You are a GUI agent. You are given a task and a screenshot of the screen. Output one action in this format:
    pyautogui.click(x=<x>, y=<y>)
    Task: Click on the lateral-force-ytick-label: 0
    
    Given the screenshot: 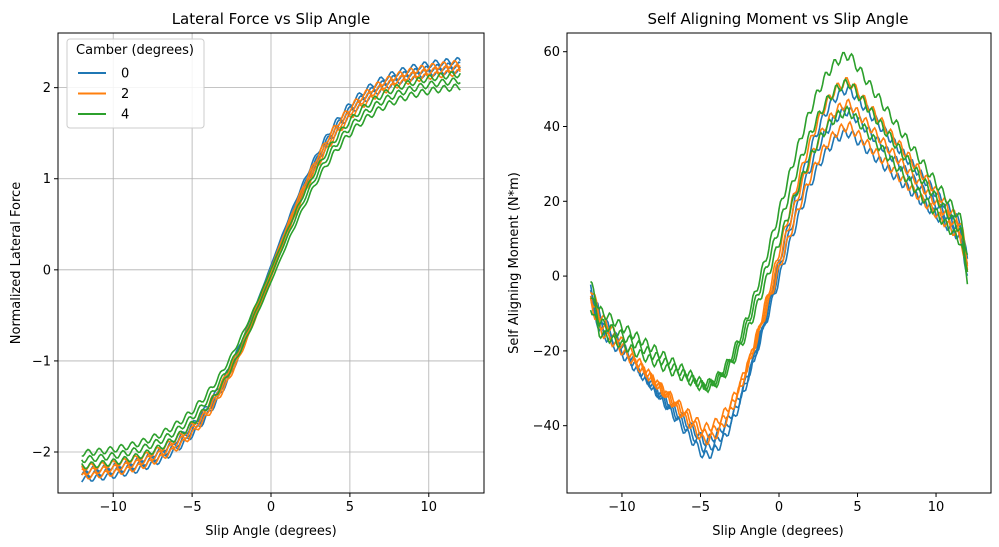 What is the action you would take?
    pyautogui.click(x=47, y=270)
    